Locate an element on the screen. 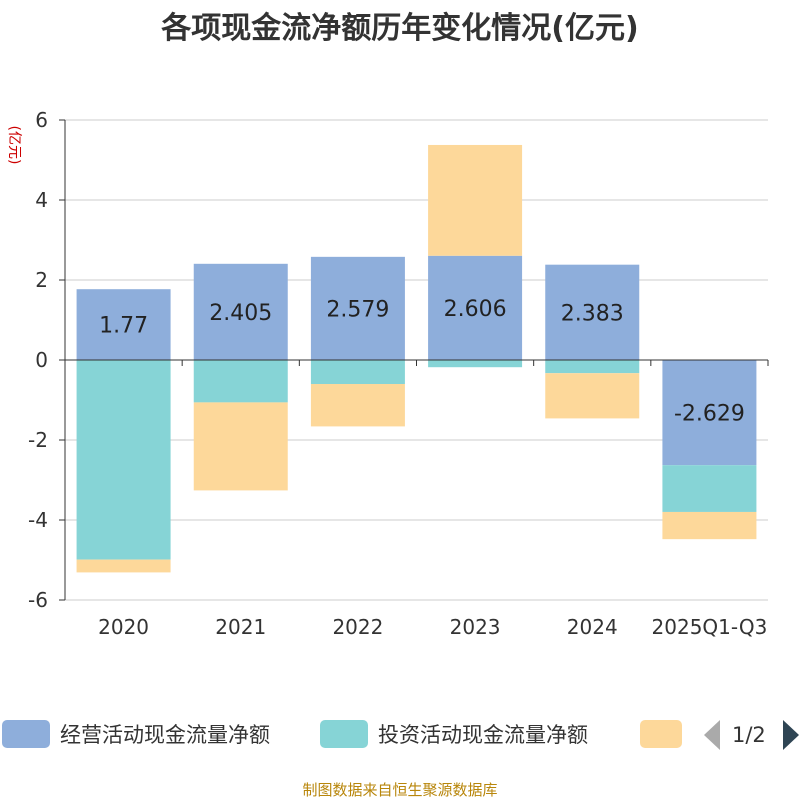  y-tick-label: 2 is located at coordinates (41, 280).